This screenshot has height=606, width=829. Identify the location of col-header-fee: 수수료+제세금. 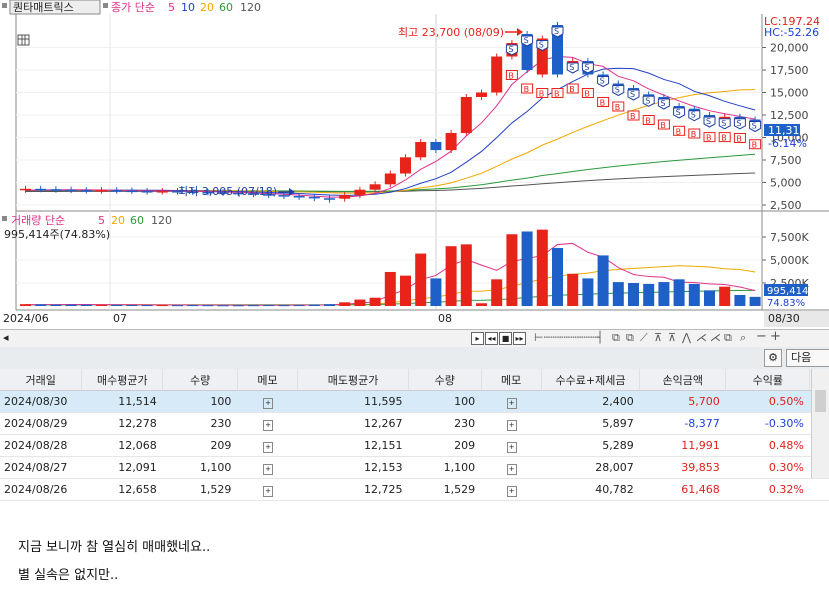
(591, 380).